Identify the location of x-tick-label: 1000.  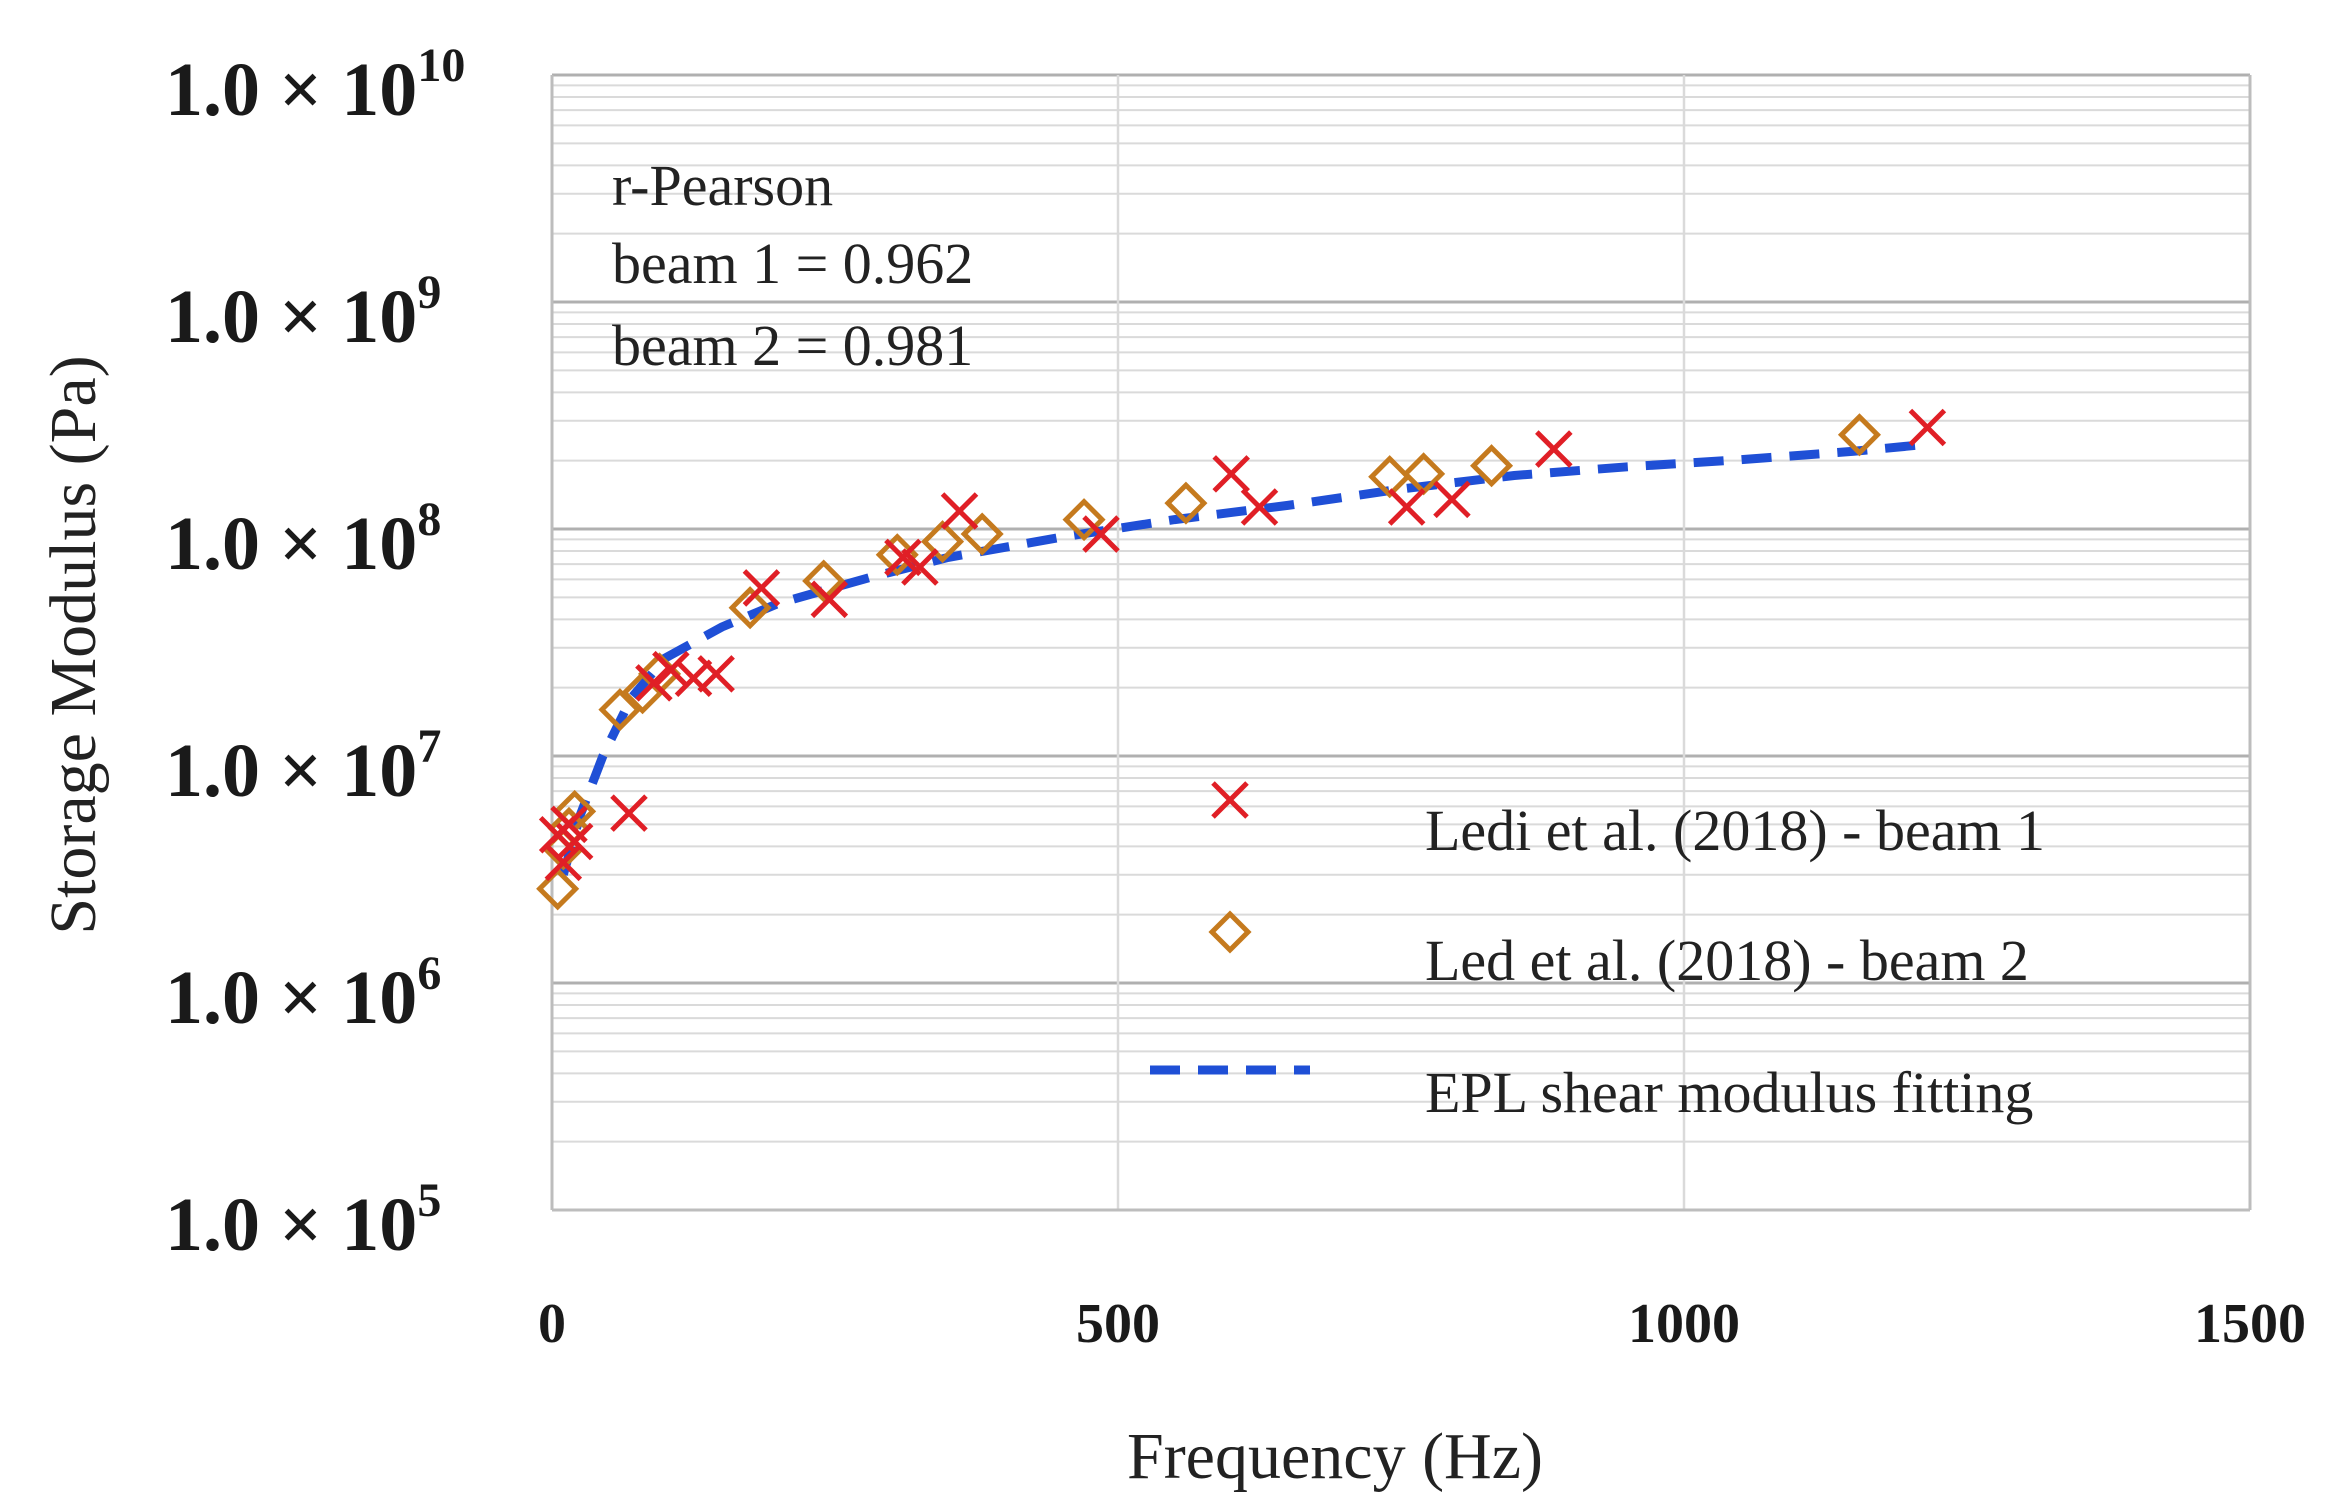
(1684, 1324).